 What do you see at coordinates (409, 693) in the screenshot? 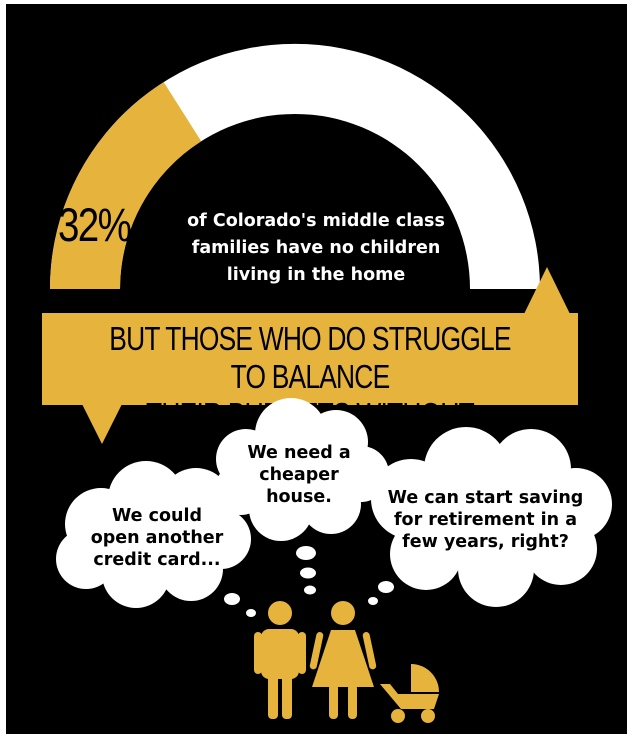
I see `stroller-icon` at bounding box center [409, 693].